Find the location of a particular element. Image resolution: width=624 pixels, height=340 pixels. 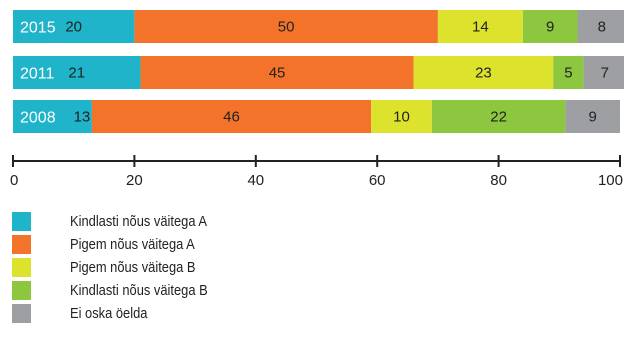

data-label: 13 is located at coordinates (82, 117).